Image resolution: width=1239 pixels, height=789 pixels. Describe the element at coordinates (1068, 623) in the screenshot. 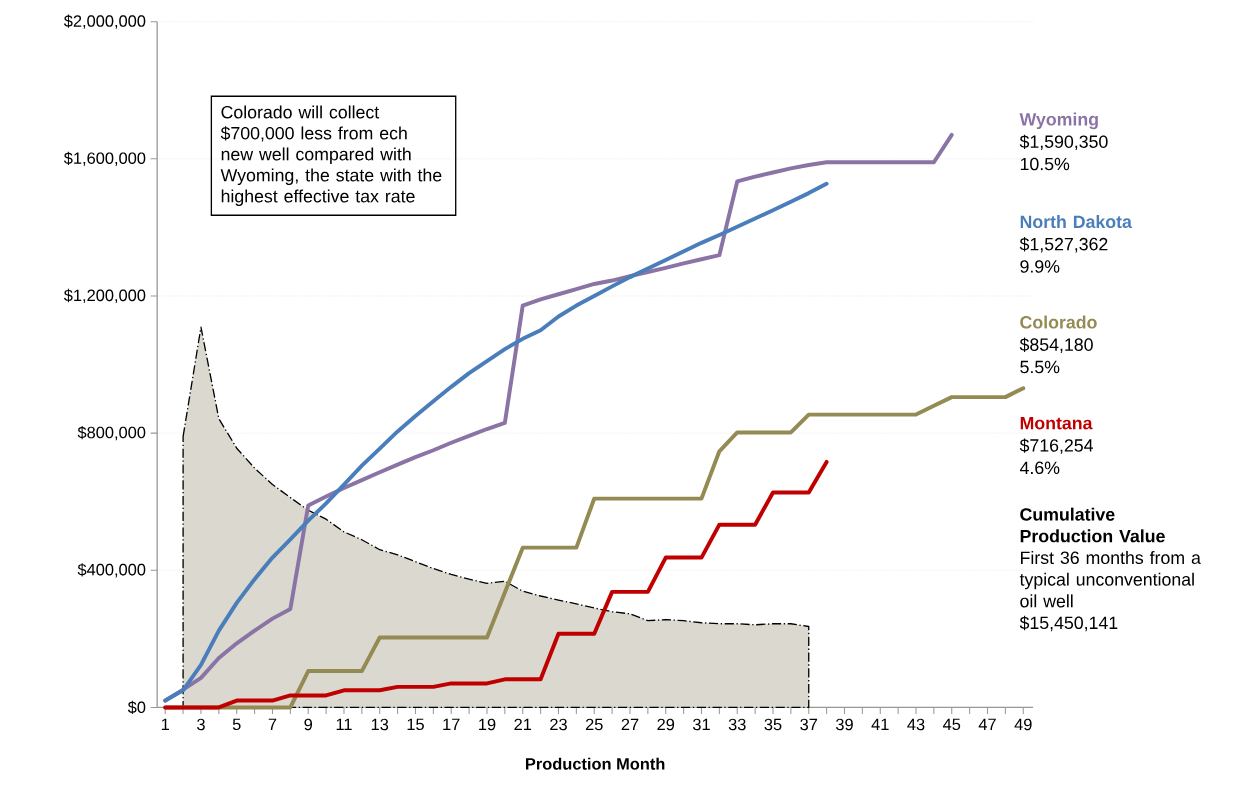

I see `annotation: $15,450,141` at that location.